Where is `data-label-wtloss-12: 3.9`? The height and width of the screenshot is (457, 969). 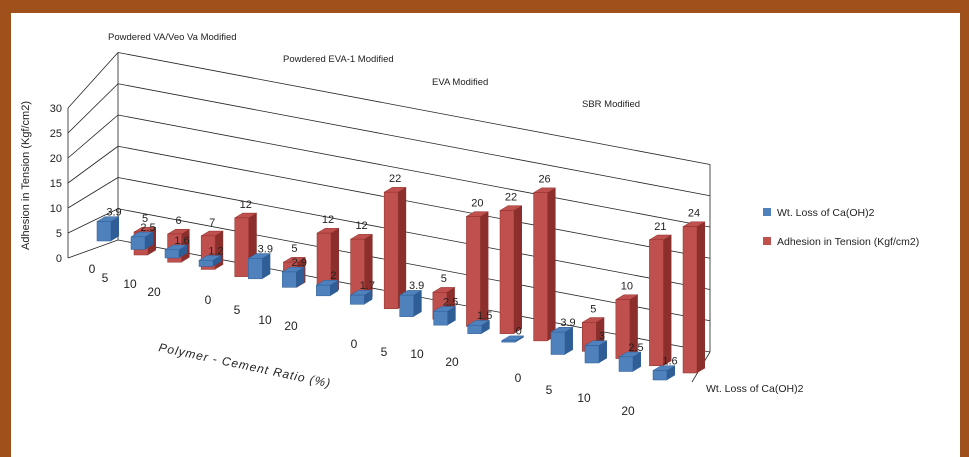
data-label-wtloss-12: 3.9 is located at coordinates (567, 323).